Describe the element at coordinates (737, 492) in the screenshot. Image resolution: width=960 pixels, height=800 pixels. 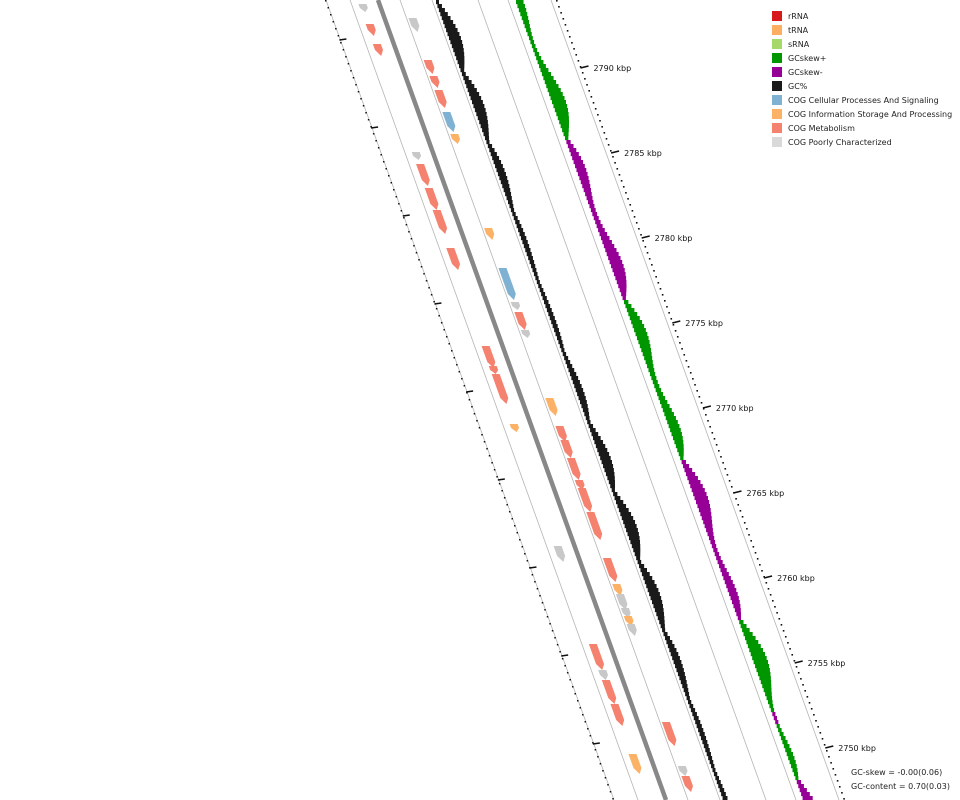
I see `ruler-major-tick` at that location.